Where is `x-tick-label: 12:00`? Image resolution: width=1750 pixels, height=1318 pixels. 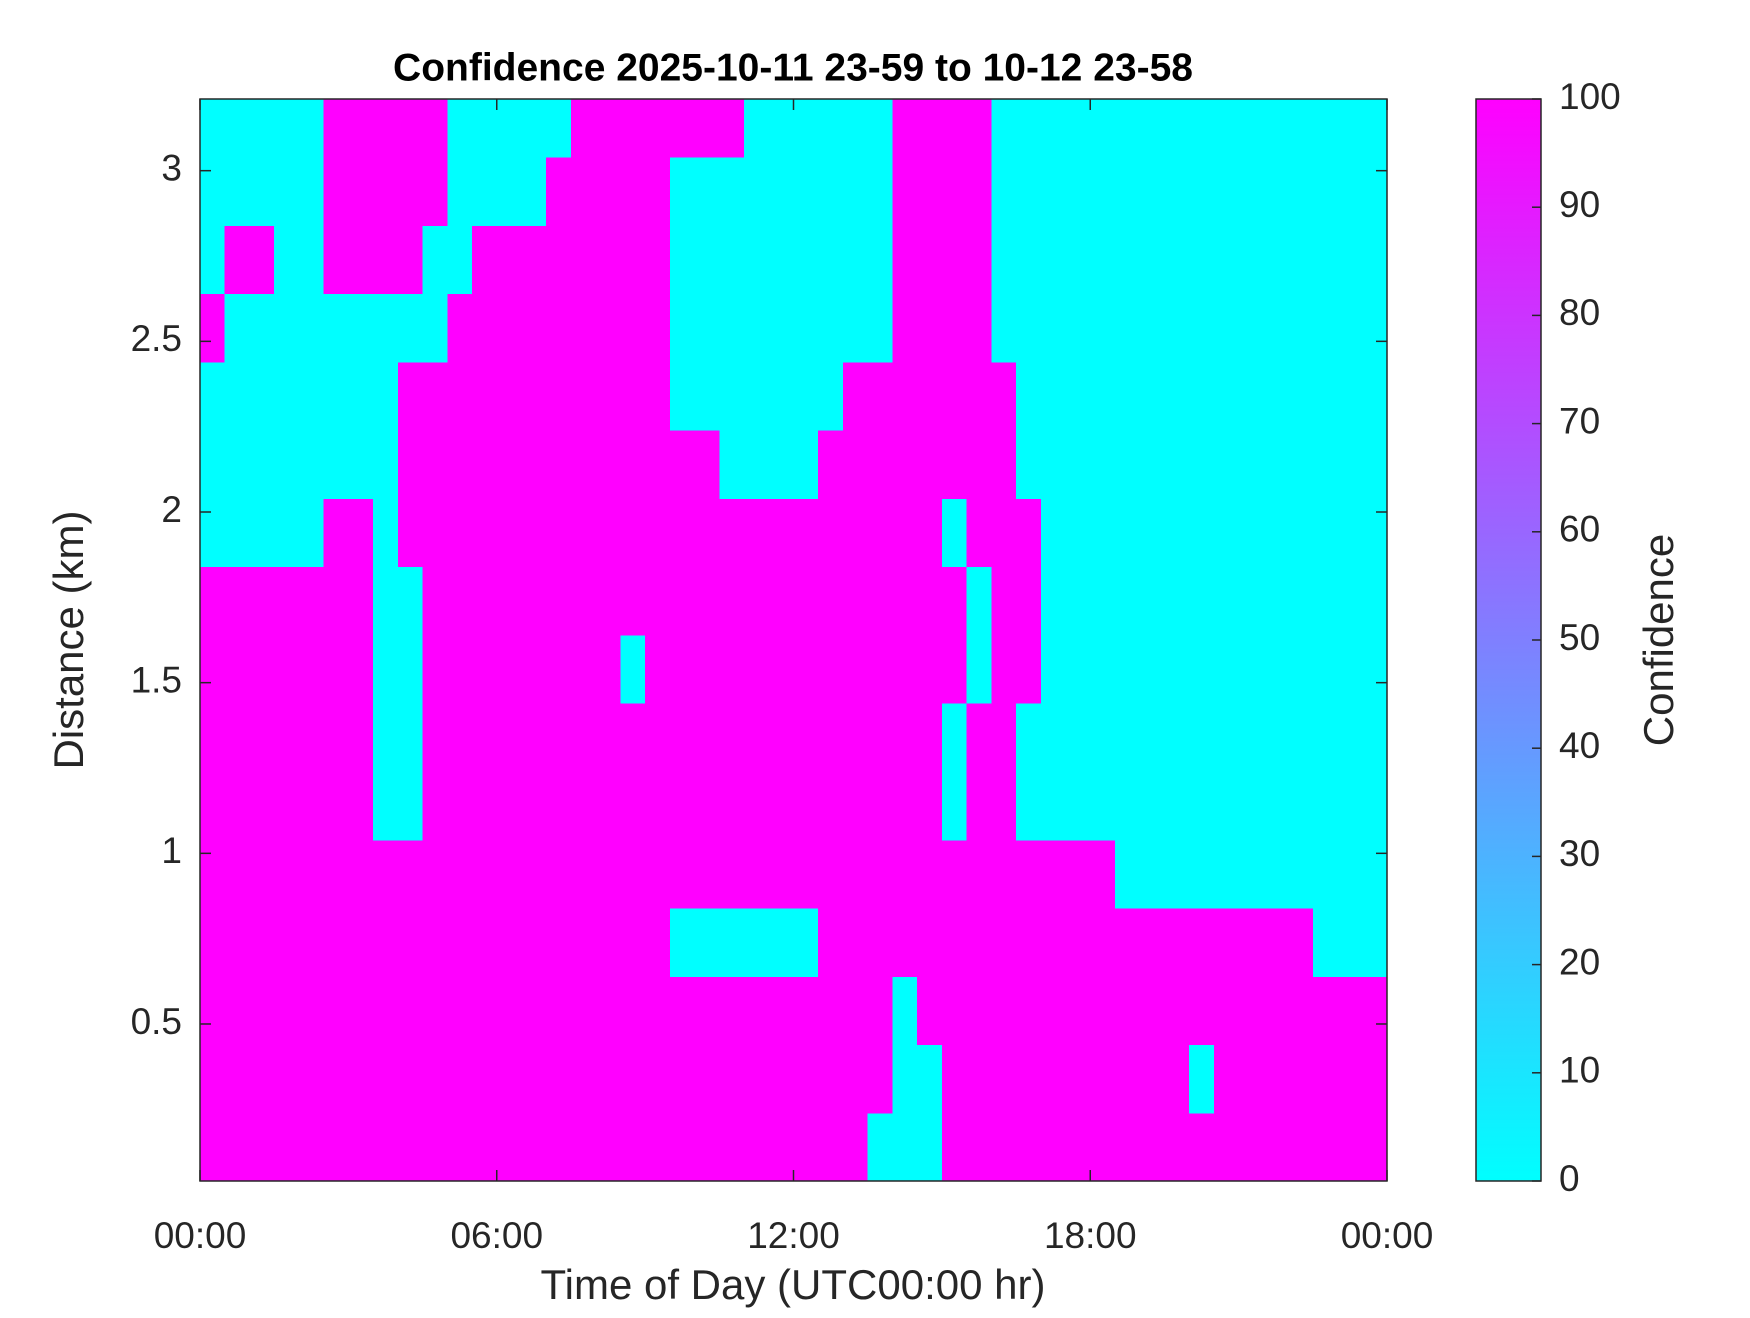
x-tick-label: 12:00 is located at coordinates (793, 1235).